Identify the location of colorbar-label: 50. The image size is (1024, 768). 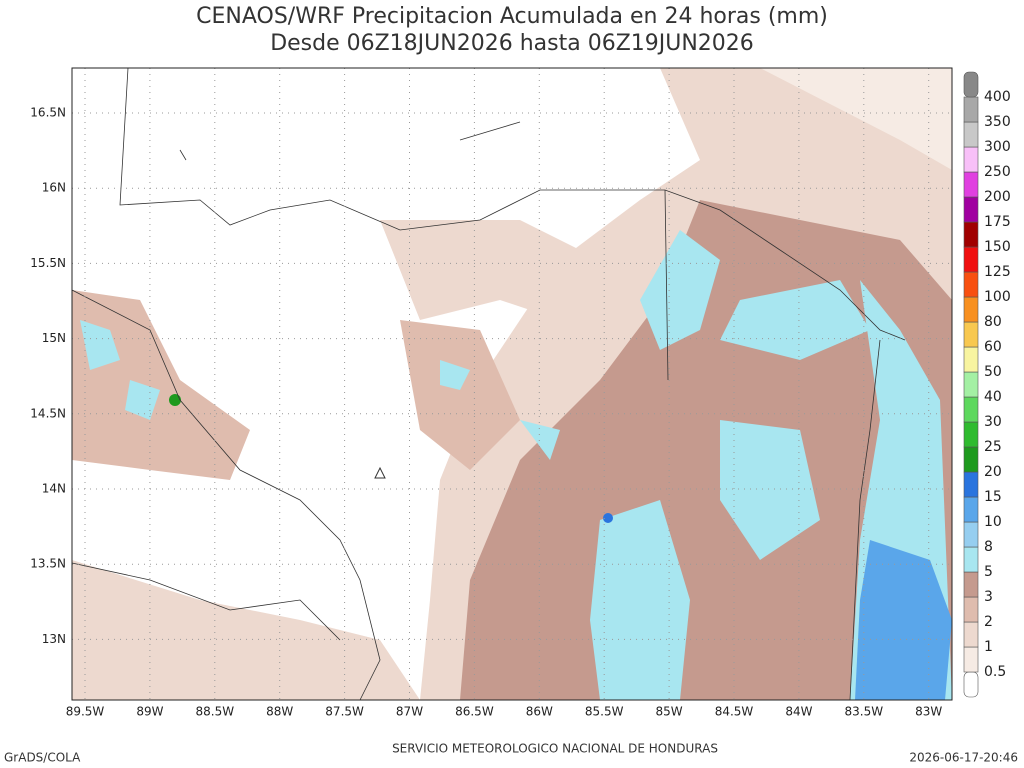
(993, 372).